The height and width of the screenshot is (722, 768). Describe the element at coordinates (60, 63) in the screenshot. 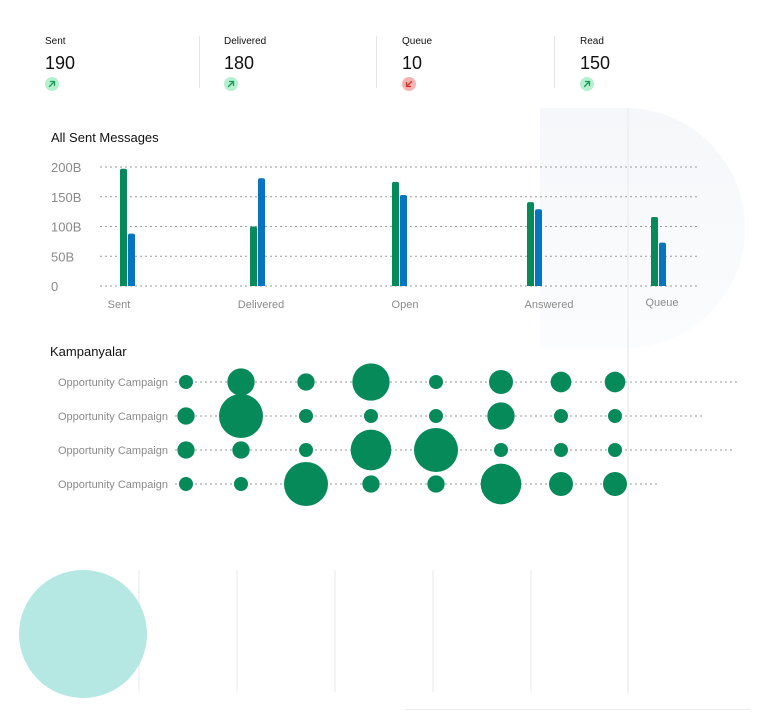

I see `stat-value: 190` at that location.